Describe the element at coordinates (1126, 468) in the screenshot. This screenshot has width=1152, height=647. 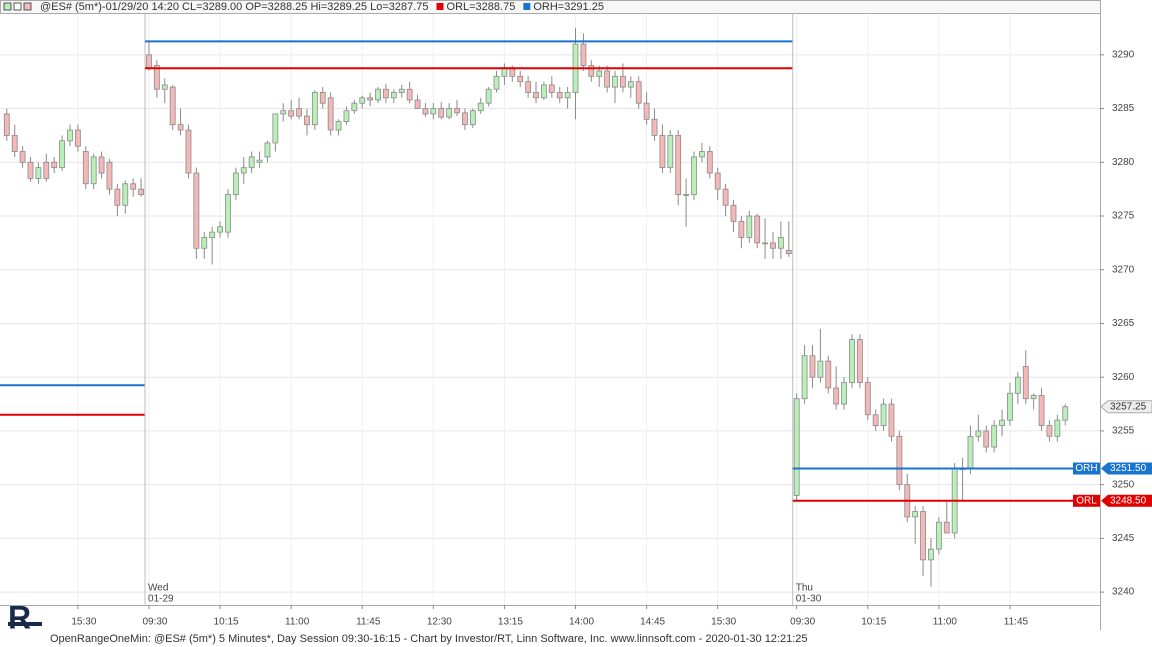
I see `level-price-tag` at that location.